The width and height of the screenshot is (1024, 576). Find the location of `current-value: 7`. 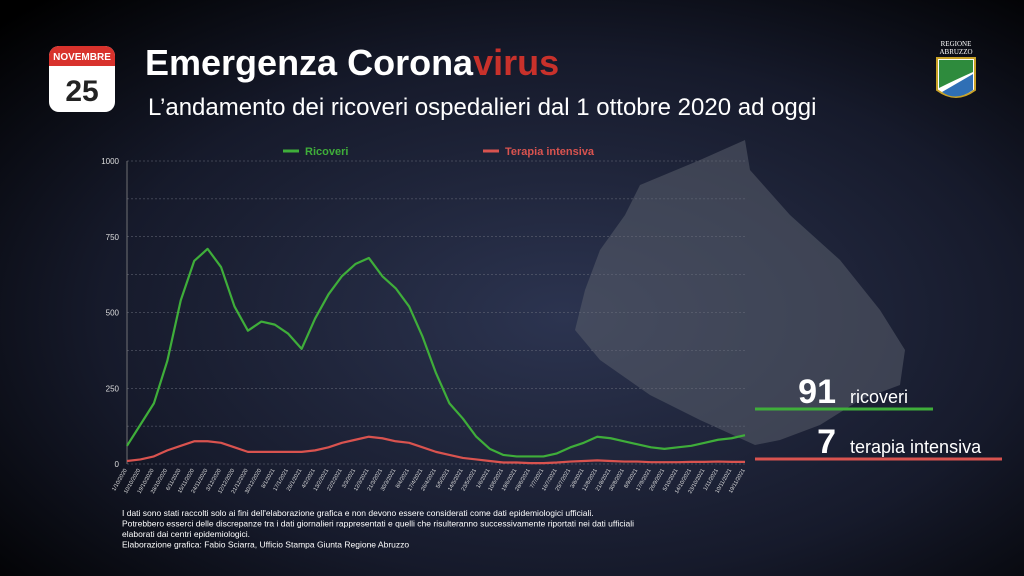

current-value: 7 is located at coordinates (826, 442).